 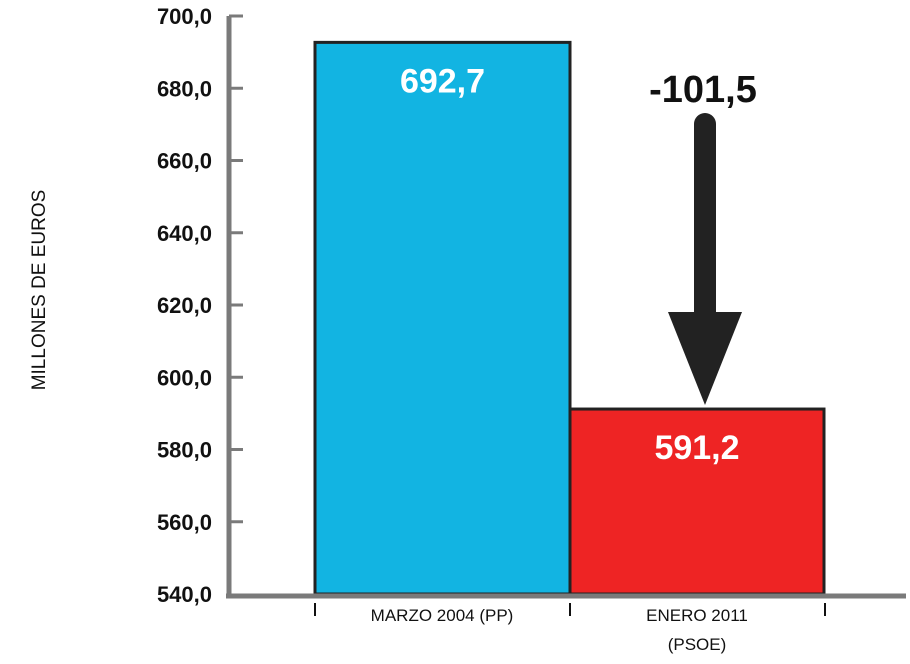 What do you see at coordinates (442, 615) in the screenshot?
I see `category-label: MARZO 2004 (PP)` at bounding box center [442, 615].